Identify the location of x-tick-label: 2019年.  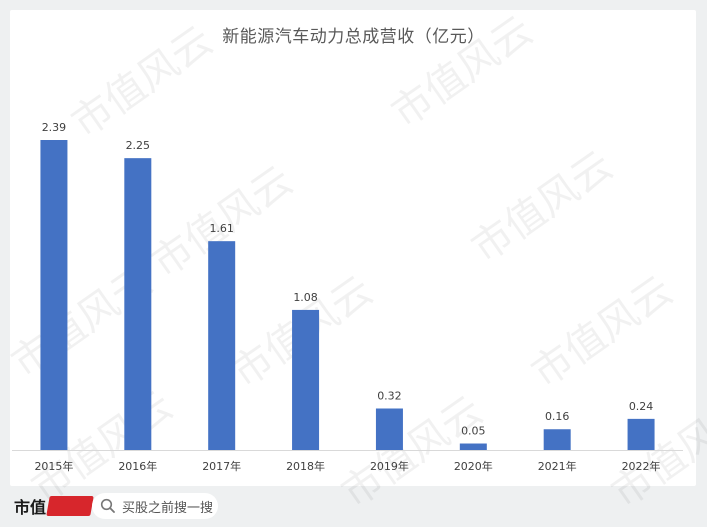
(389, 466).